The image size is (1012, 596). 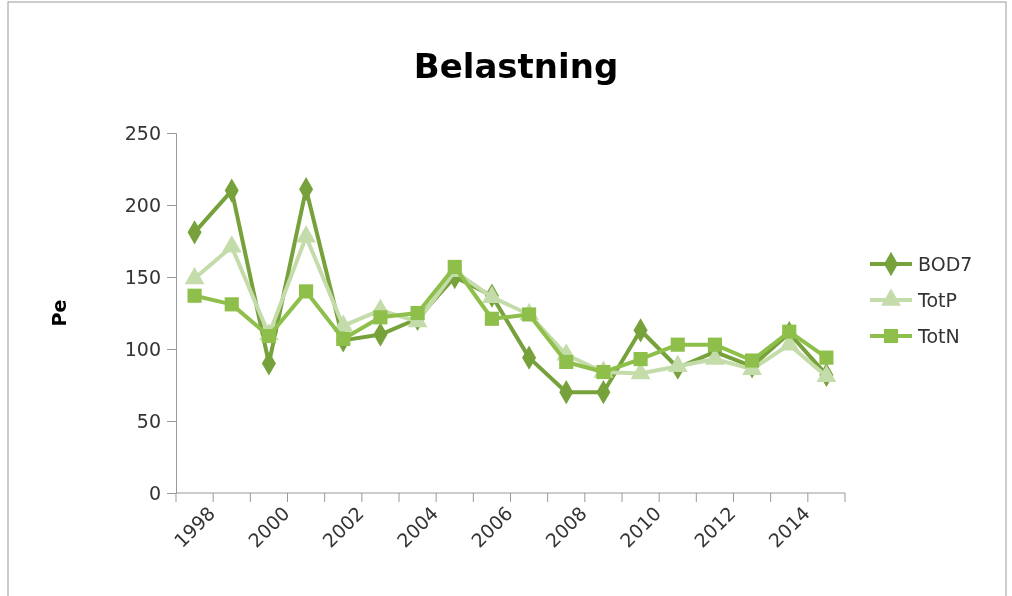 What do you see at coordinates (945, 264) in the screenshot?
I see `legend-label: BOD7` at bounding box center [945, 264].